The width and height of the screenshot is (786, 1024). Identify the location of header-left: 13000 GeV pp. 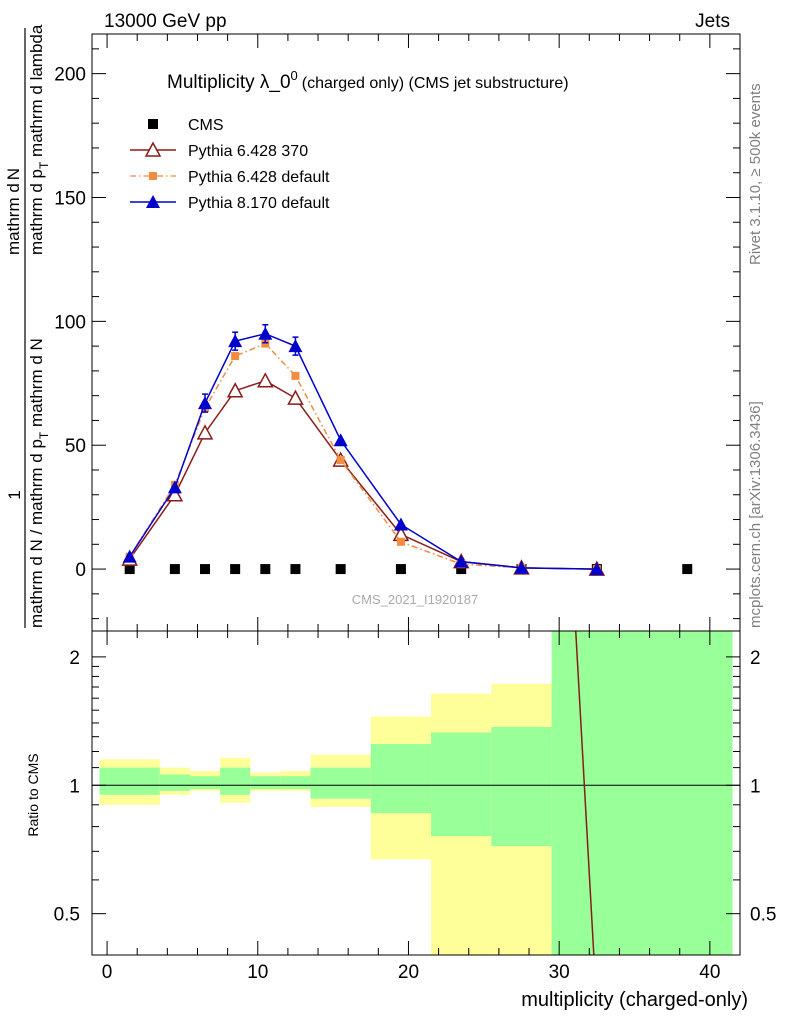
(165, 21).